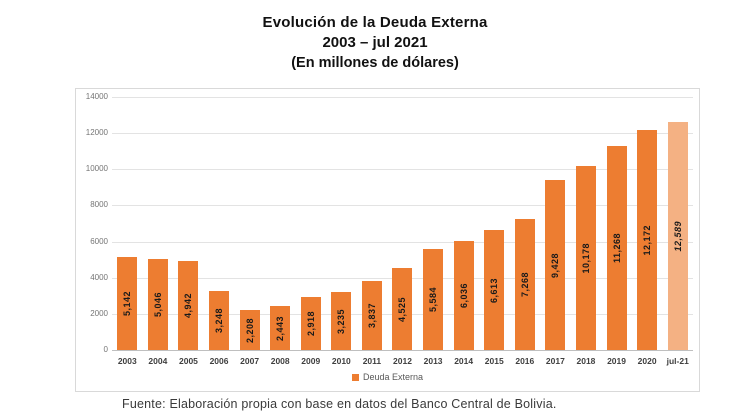 Image resolution: width=750 pixels, height=420 pixels. Describe the element at coordinates (99, 313) in the screenshot. I see `y-tick-label-2000: 2000` at that location.